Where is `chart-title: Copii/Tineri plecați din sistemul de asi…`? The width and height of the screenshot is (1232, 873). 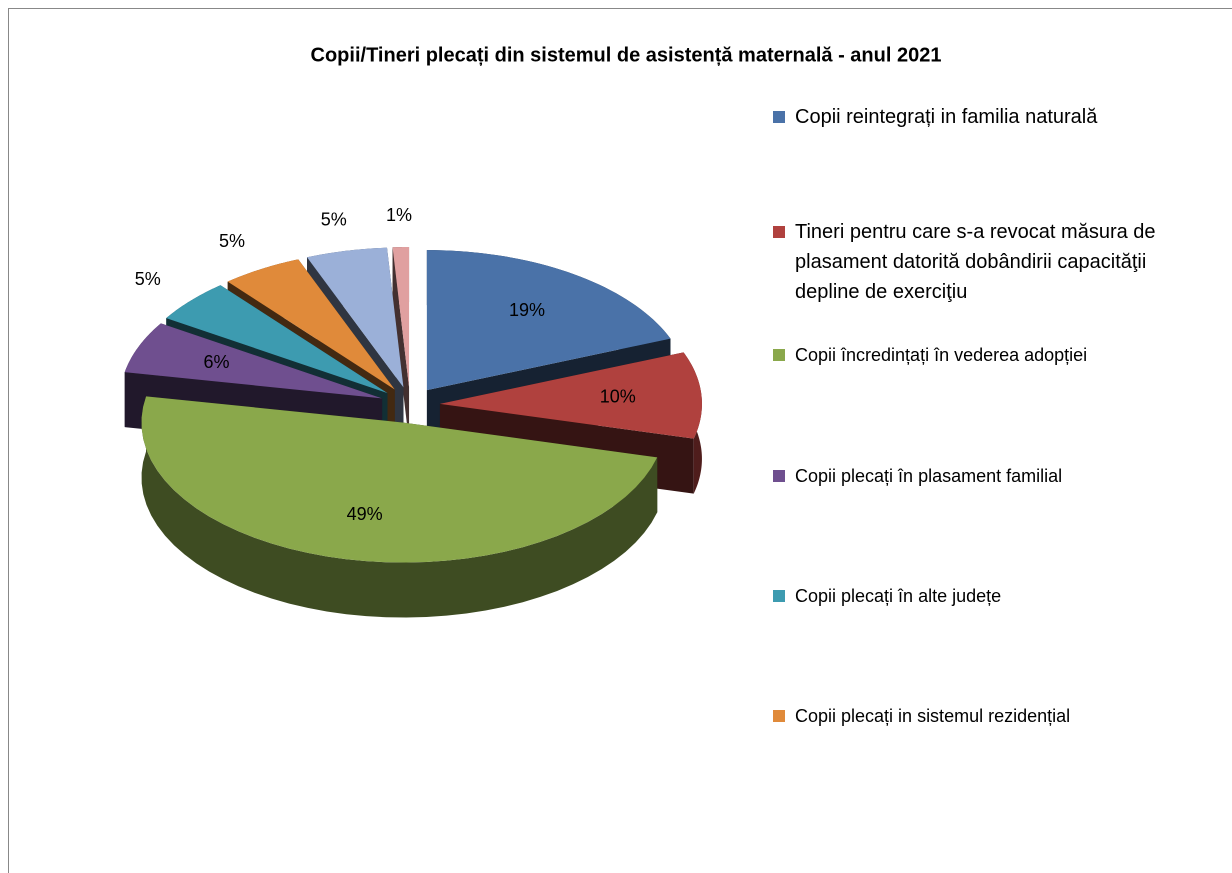 chart-title: Copii/Tineri plecați din sistemul de asi… is located at coordinates (626, 55).